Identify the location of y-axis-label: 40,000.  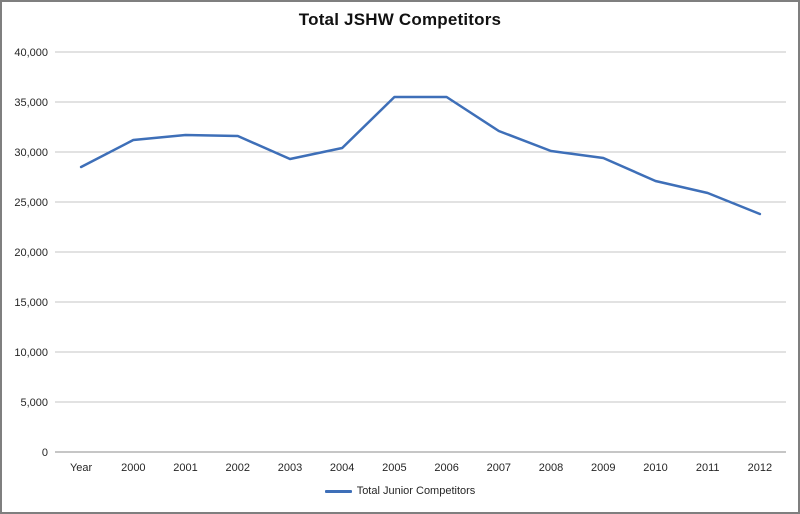
(31, 53).